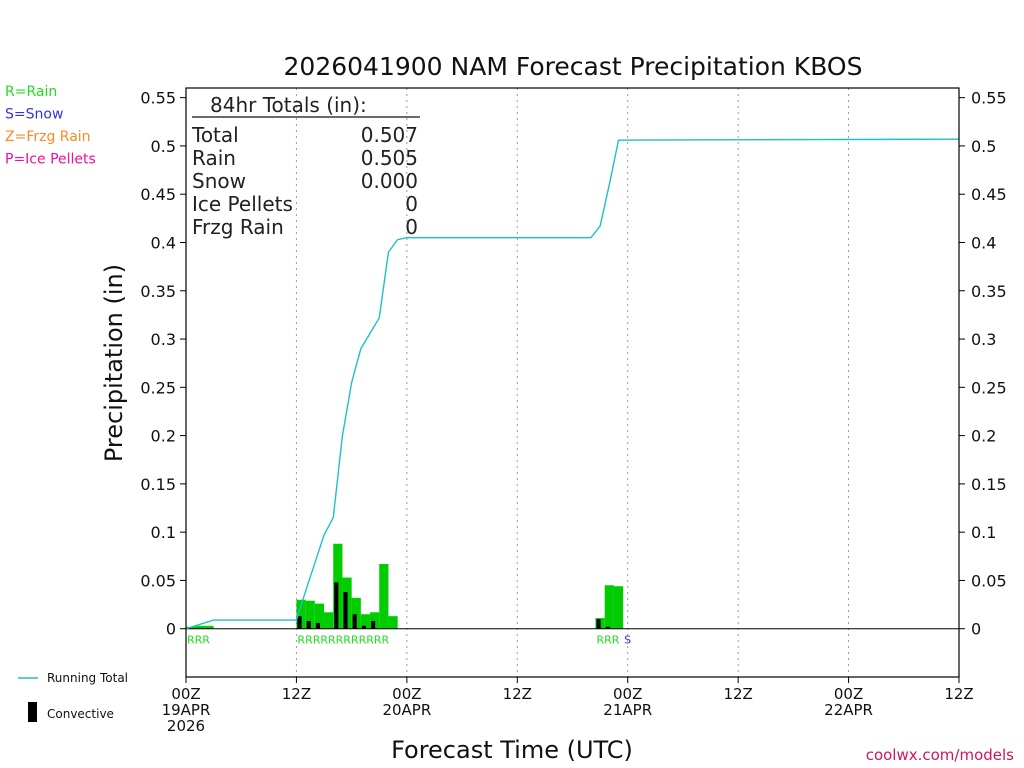 The width and height of the screenshot is (1024, 768). Describe the element at coordinates (50, 126) in the screenshot. I see `precip-type-legend: R=Rain S=Snow Z=Frzg Rain P=Ice Pellets` at that location.